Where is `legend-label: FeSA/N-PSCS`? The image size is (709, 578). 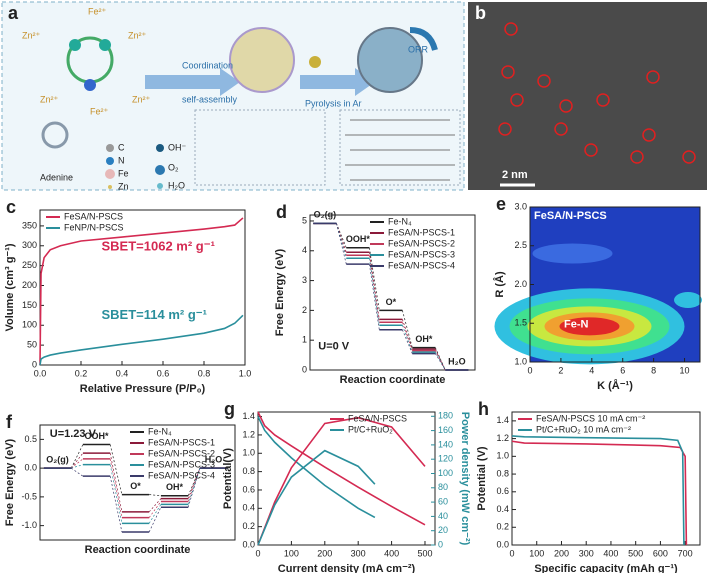
legend-label: FeSA/N-PSCS is located at coordinates (93, 216).